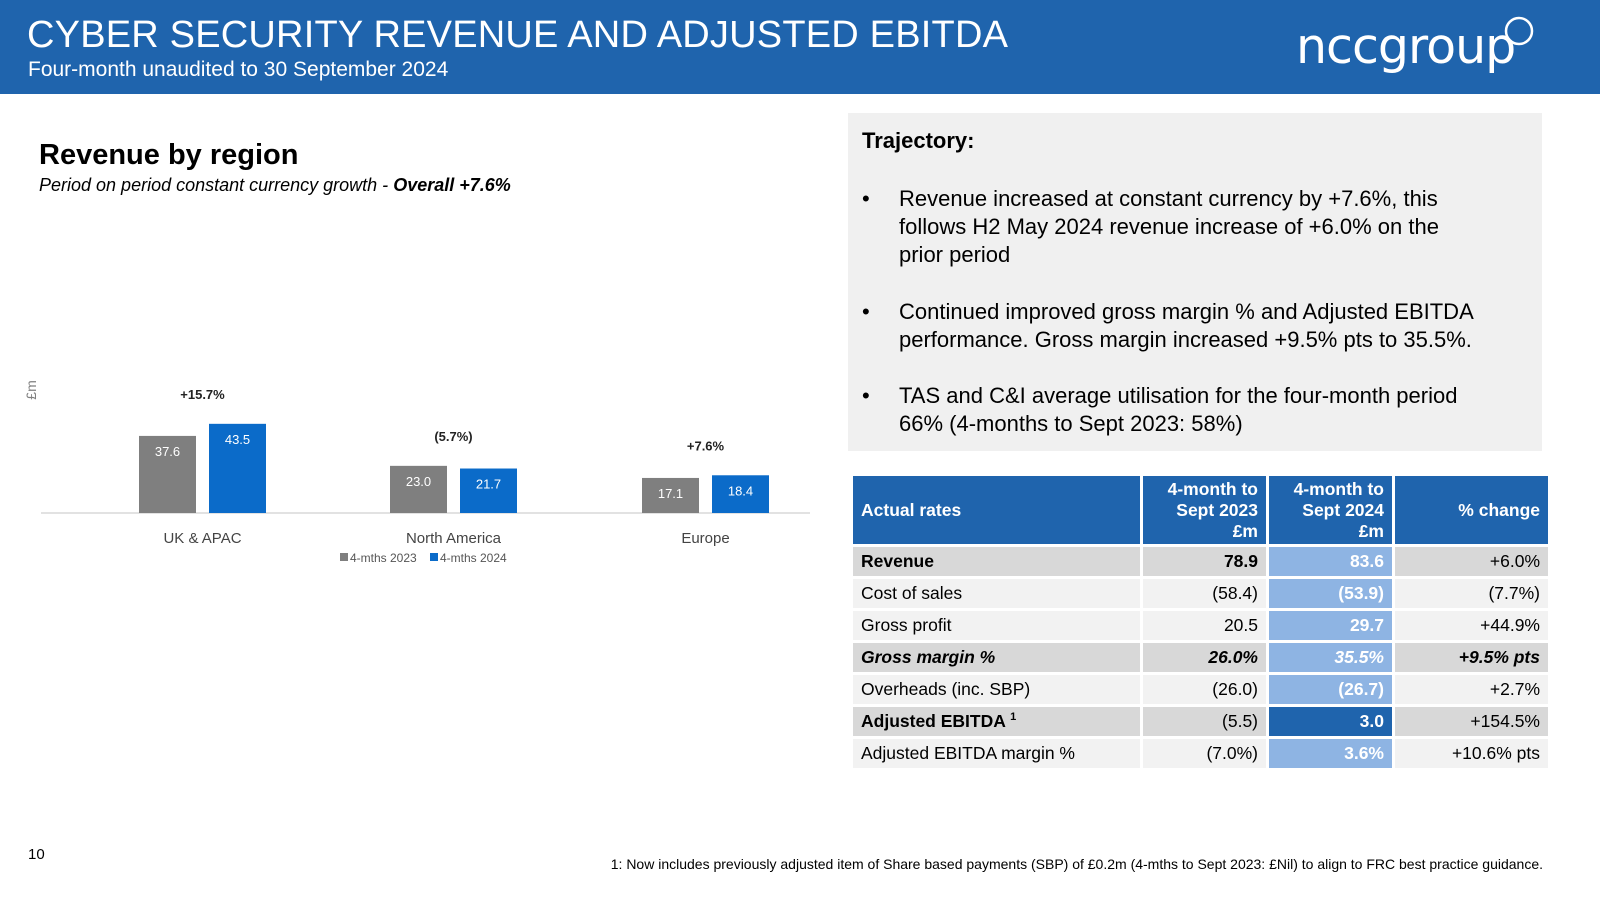  Describe the element at coordinates (452, 185) in the screenshot. I see `revenue-subtitle-overall: Overall +7.6%` at that location.